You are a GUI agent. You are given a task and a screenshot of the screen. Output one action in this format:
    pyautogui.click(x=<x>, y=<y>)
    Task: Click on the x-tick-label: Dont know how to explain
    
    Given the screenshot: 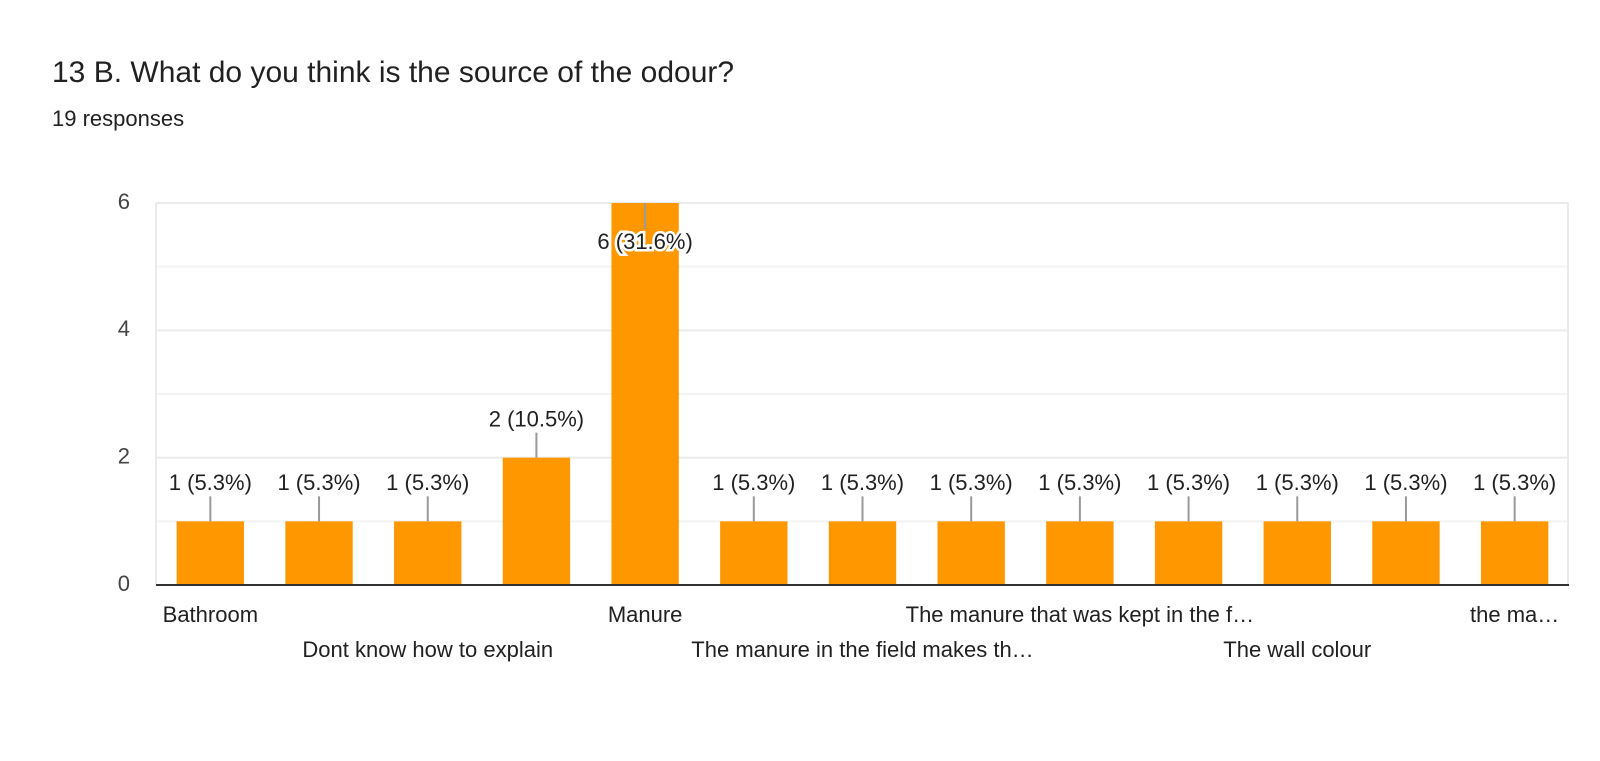 What is the action you would take?
    pyautogui.click(x=427, y=649)
    